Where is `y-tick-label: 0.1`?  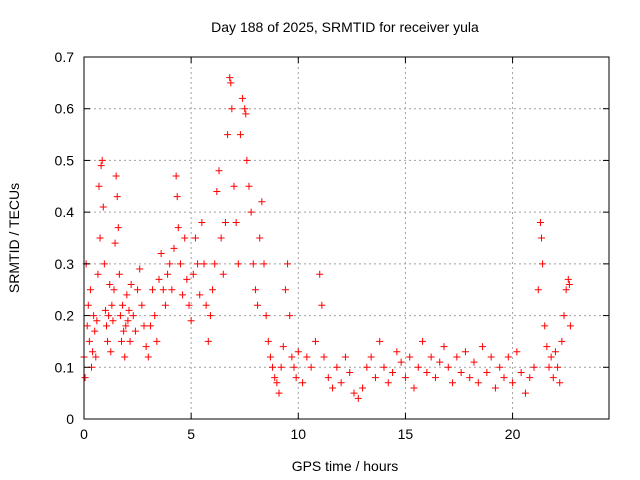
y-tick-label: 0.1 is located at coordinates (65, 367).